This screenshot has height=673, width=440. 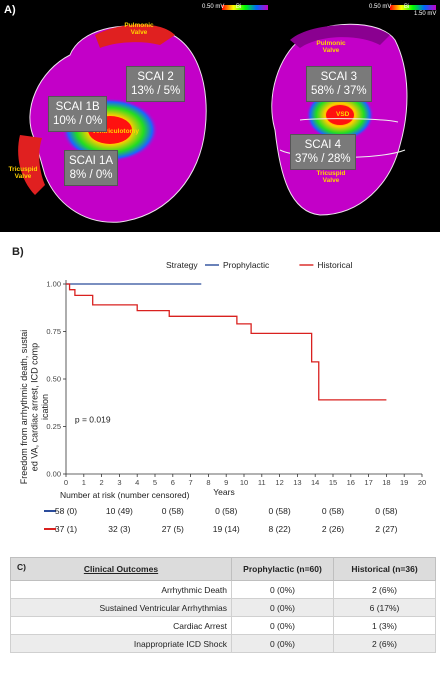 What do you see at coordinates (244, 482) in the screenshot?
I see `x-tick-label: 10` at bounding box center [244, 482].